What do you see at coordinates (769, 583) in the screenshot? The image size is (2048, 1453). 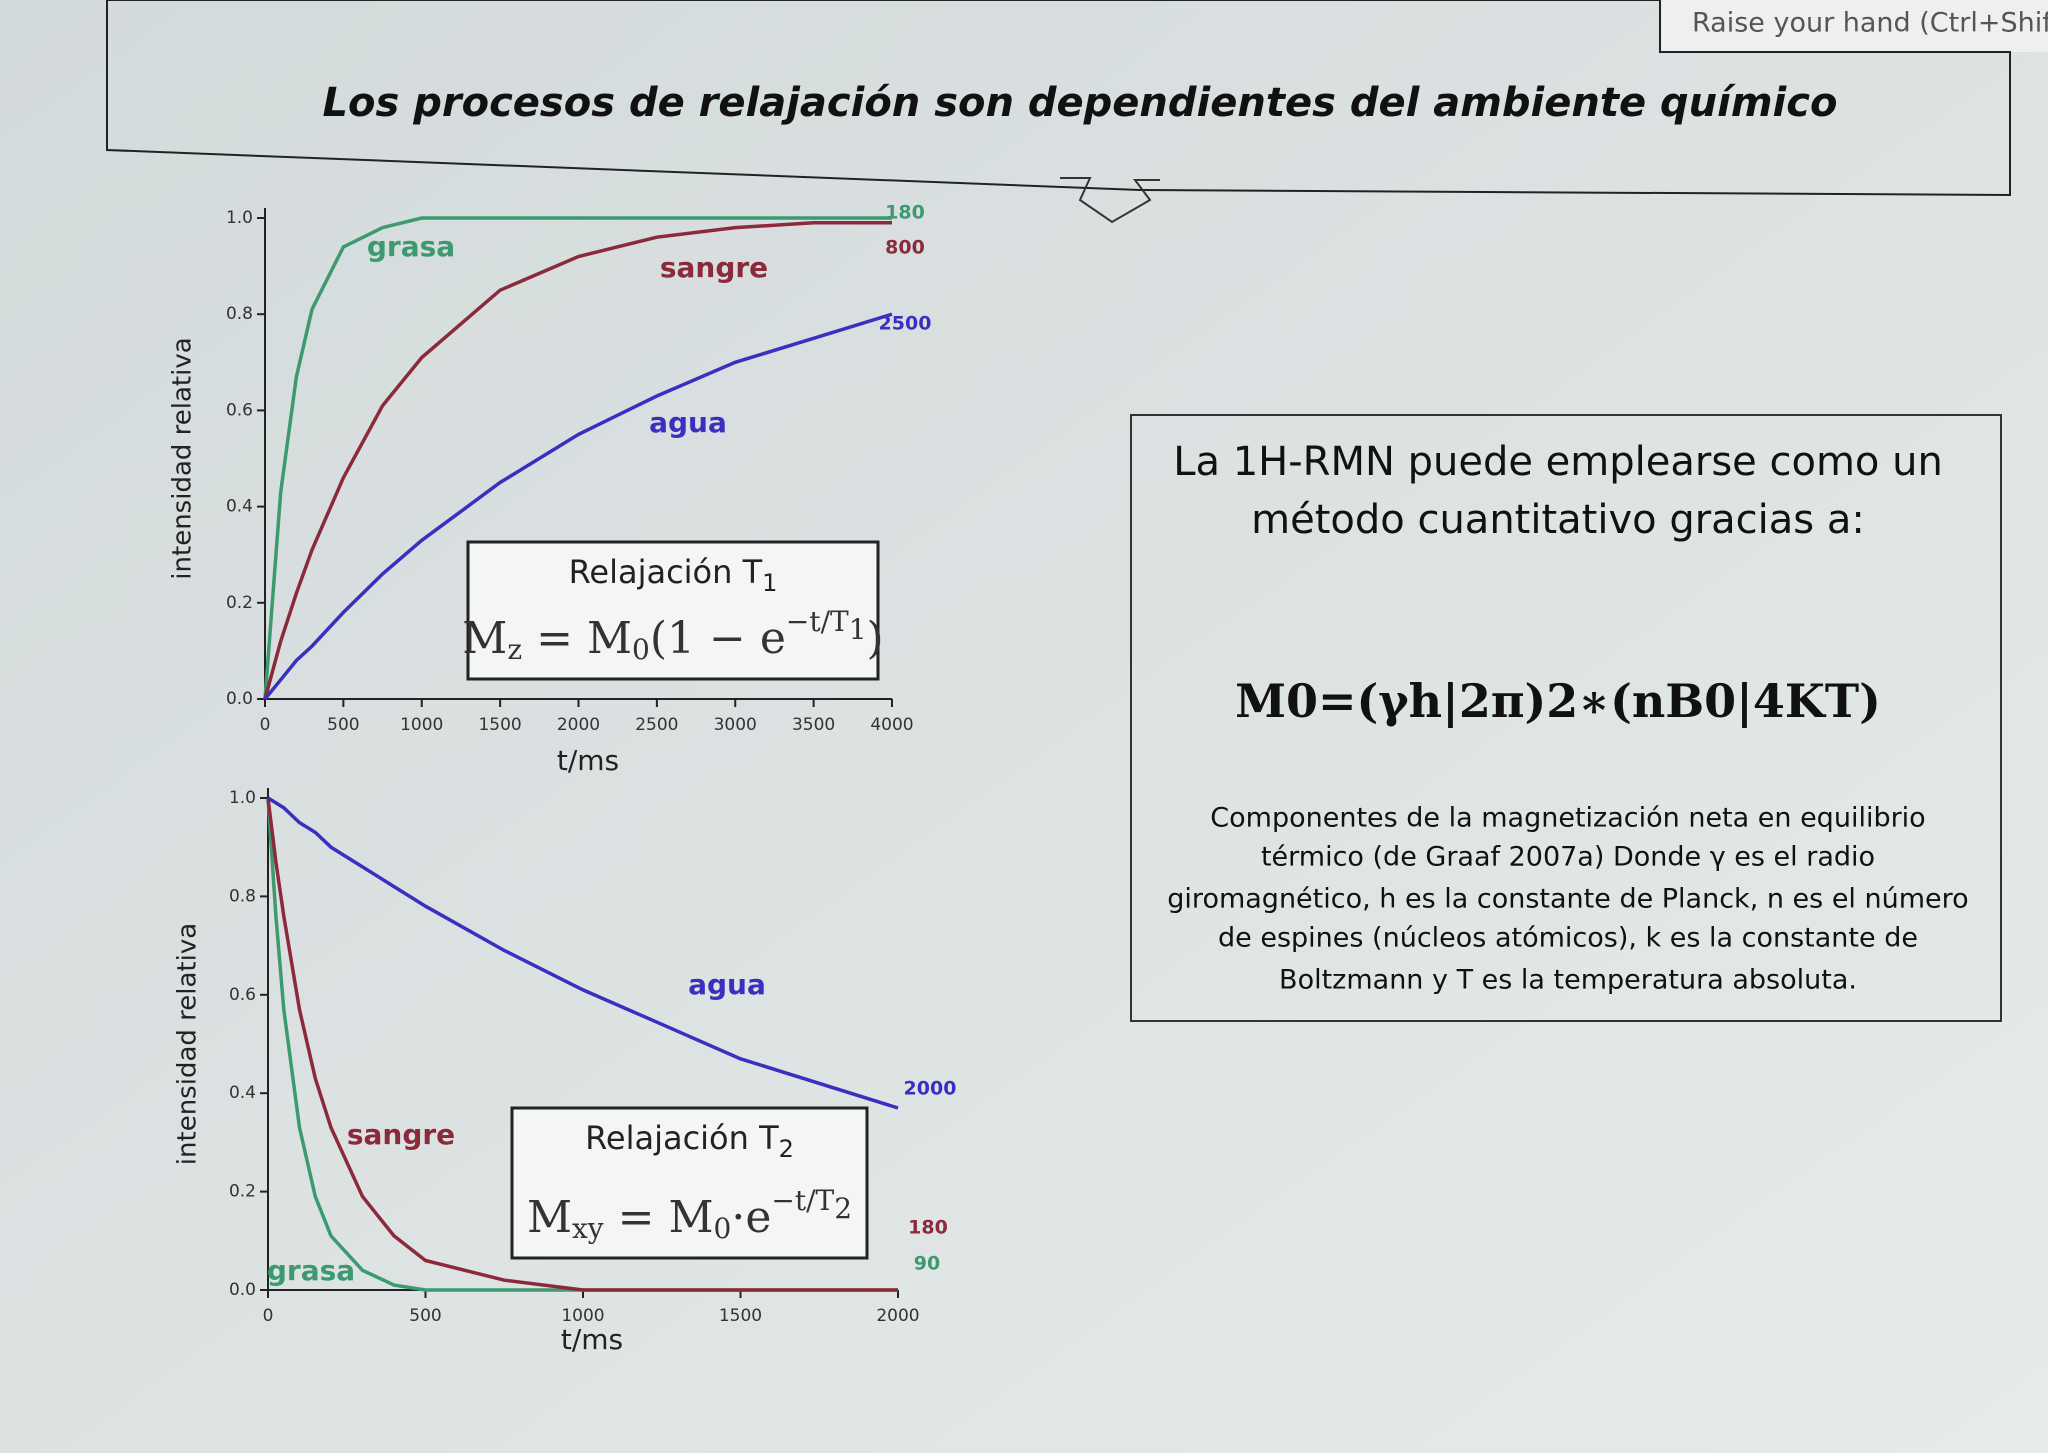 I see `box-title-sub: 1` at bounding box center [769, 583].